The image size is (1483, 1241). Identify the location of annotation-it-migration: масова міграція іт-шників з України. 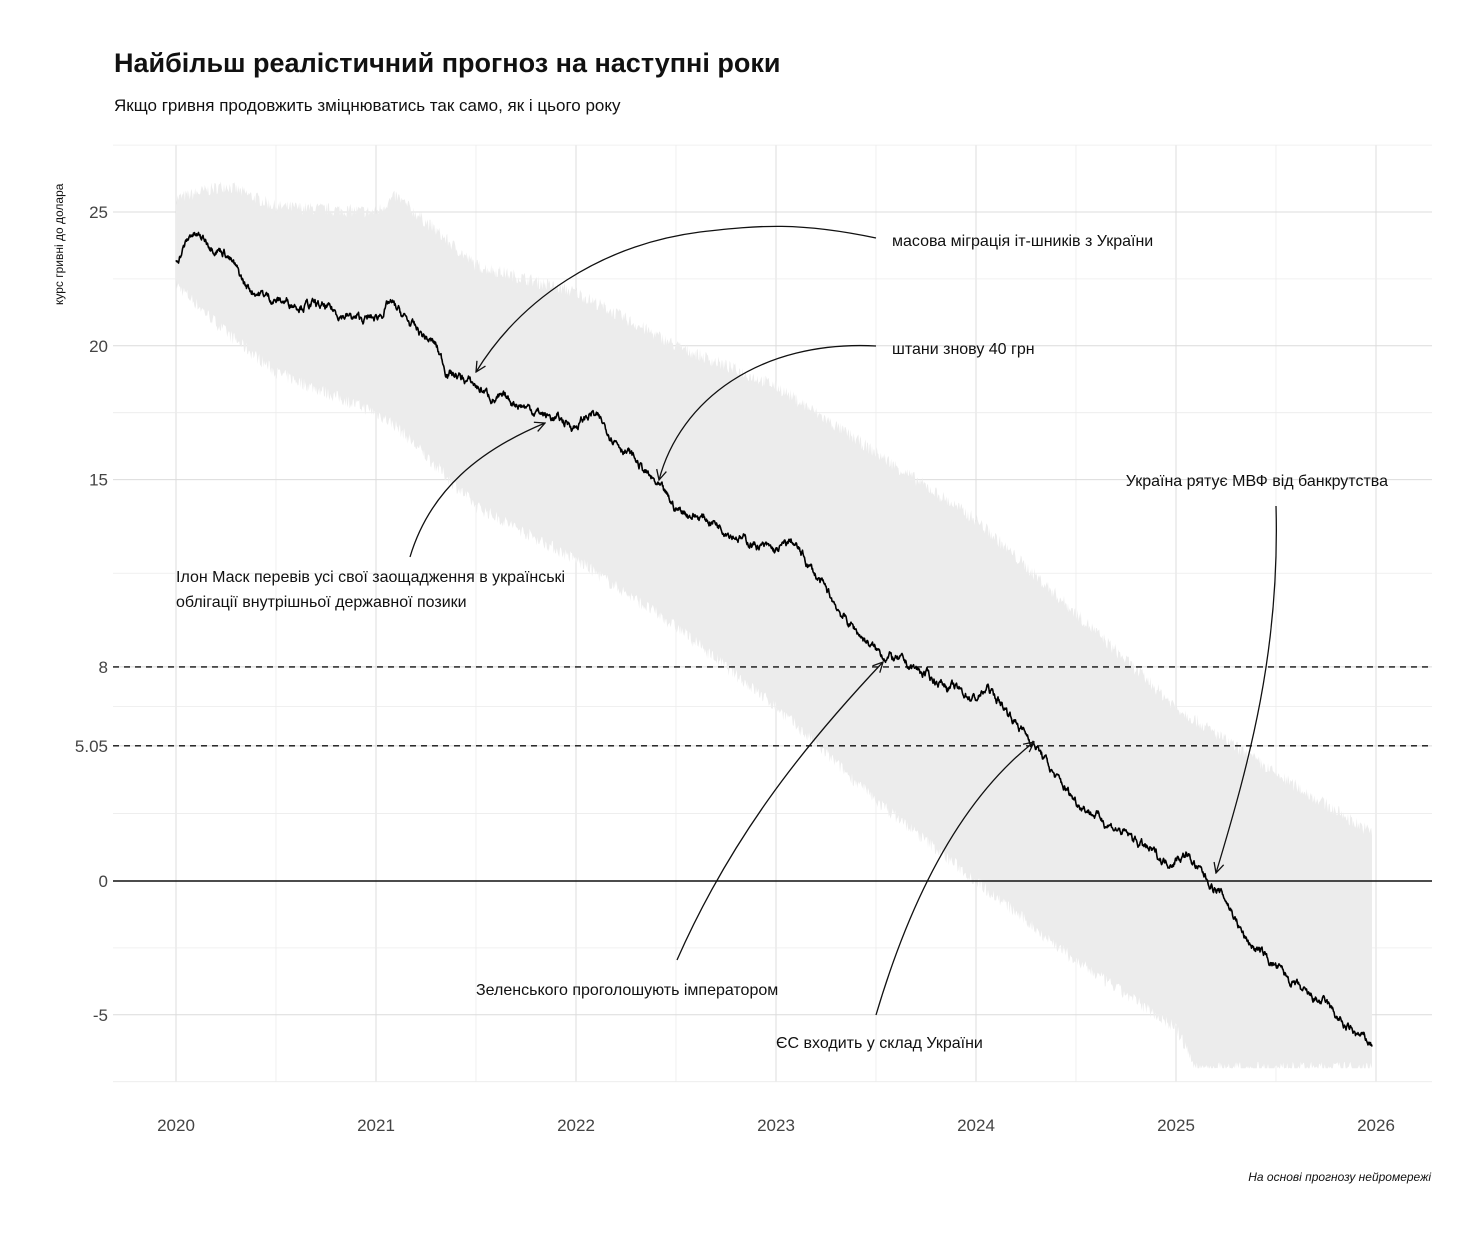
(814, 298).